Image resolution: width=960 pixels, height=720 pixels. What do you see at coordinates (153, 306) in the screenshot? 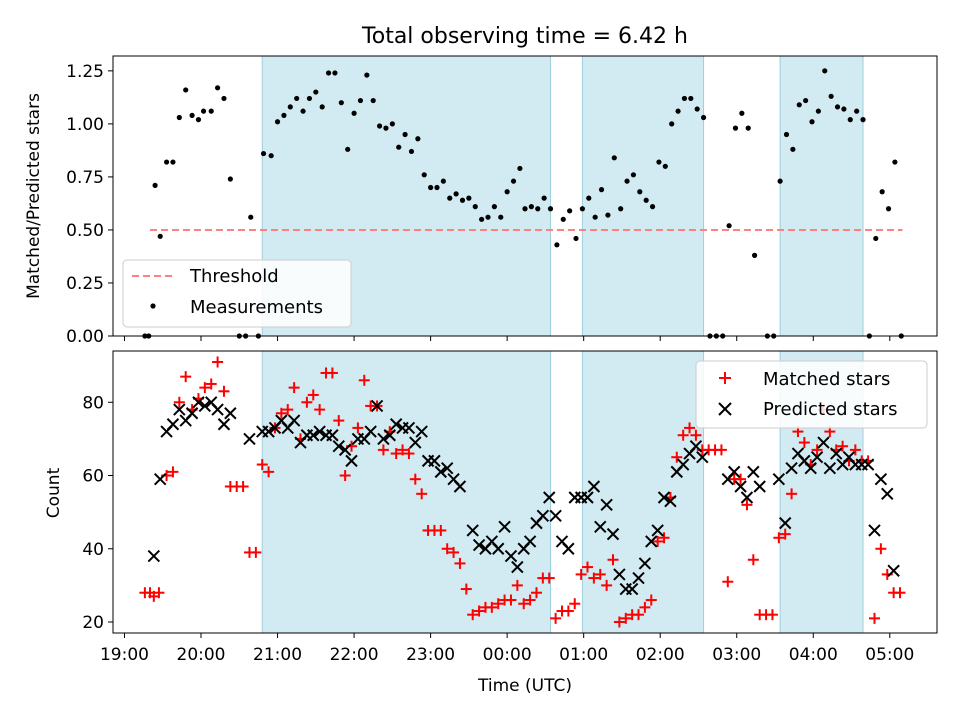
I see `legend-measurements-swatch` at bounding box center [153, 306].